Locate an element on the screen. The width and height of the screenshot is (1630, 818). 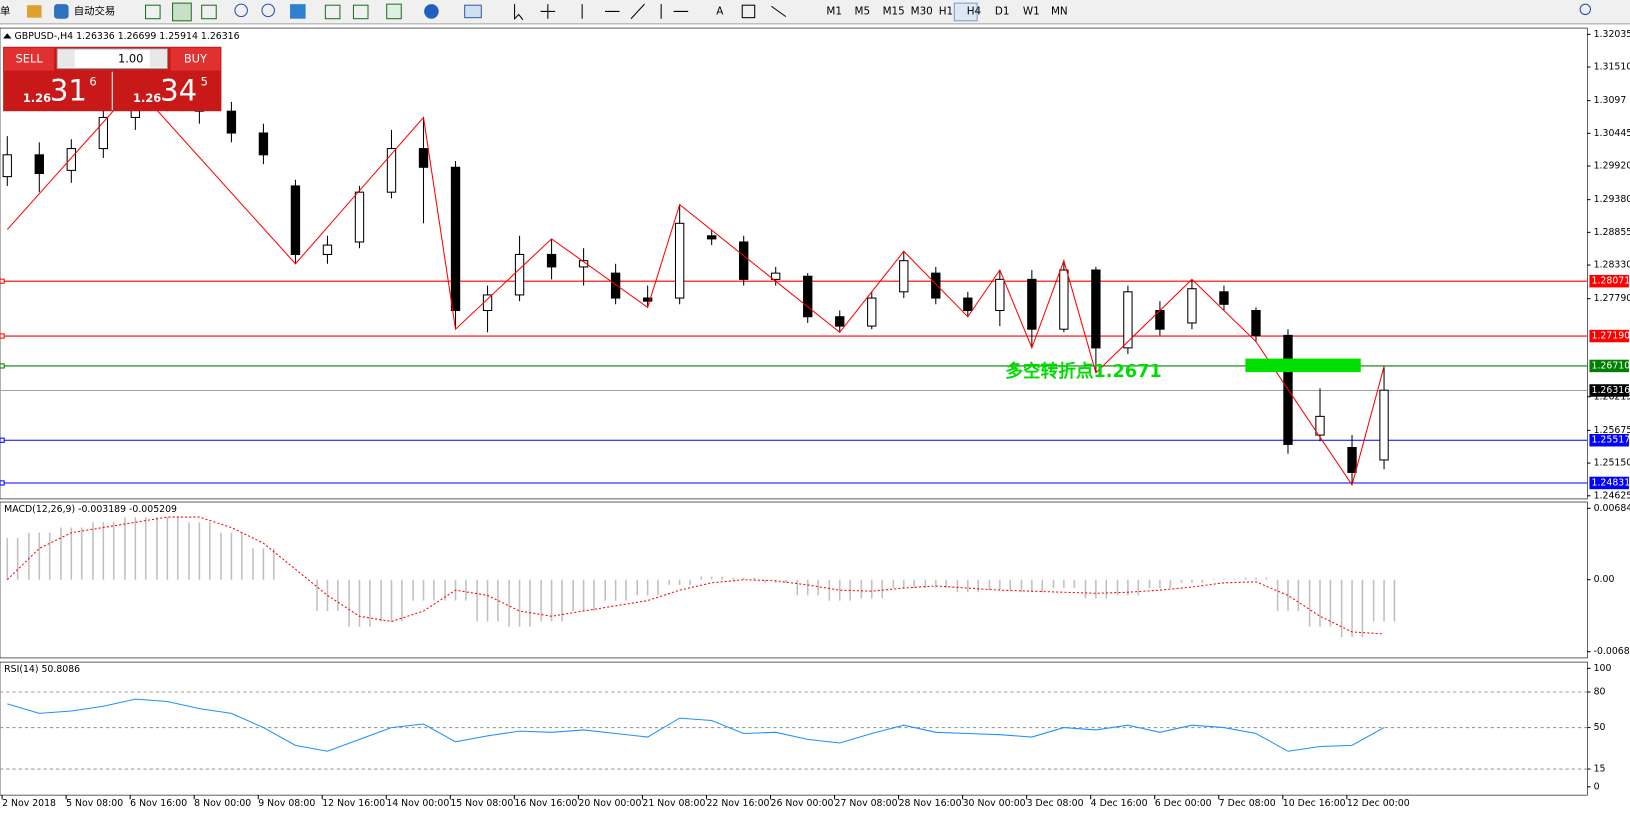
y-tick-label: -0.006894 is located at coordinates (1612, 651).